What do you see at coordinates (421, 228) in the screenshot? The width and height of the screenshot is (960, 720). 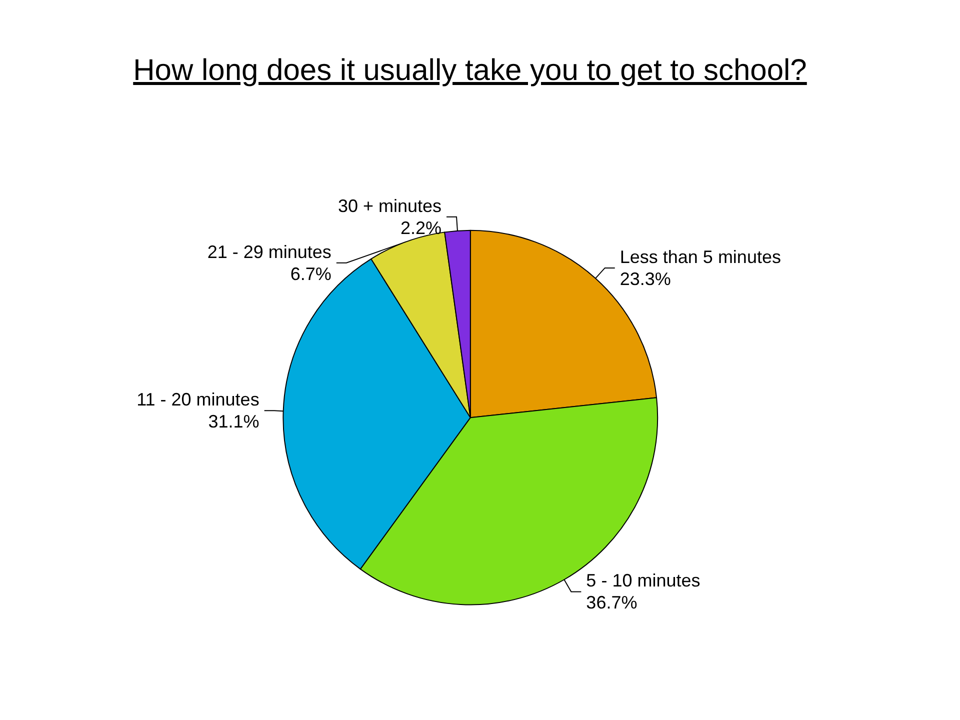 I see `data-label: 2.2%` at bounding box center [421, 228].